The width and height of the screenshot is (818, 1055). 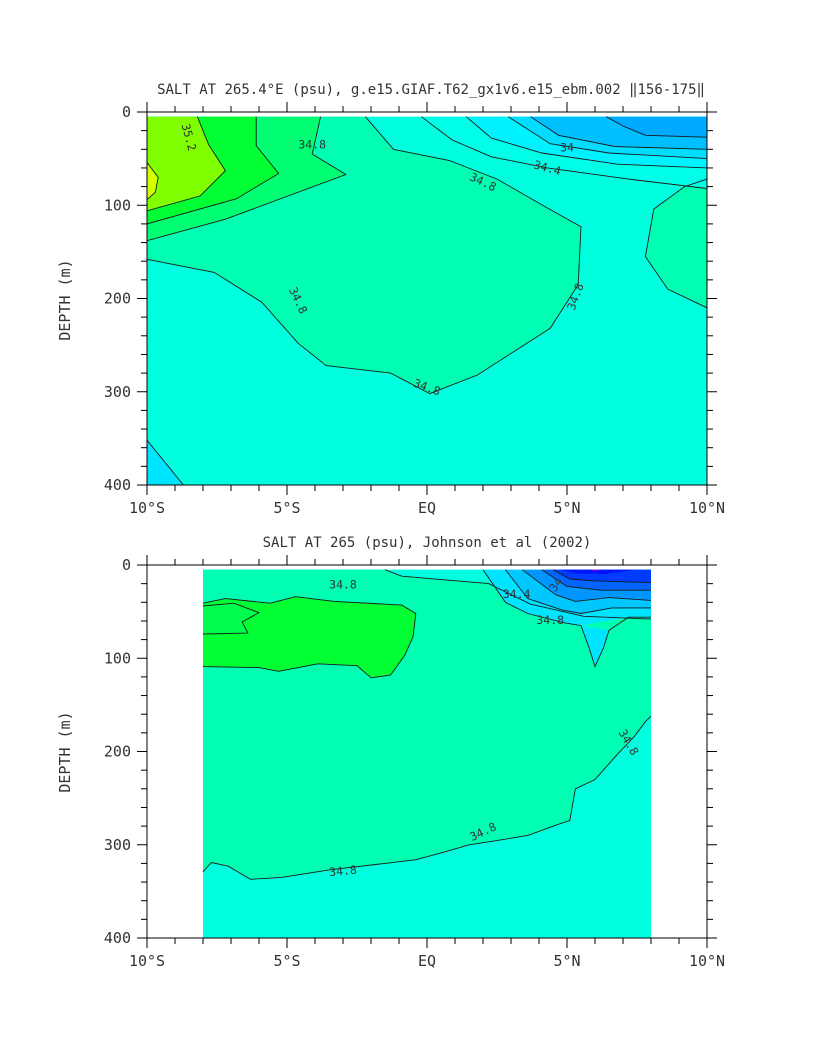 What do you see at coordinates (427, 543) in the screenshot?
I see `panel-title: SALT AT 265 (psu), Johnson et al (2002)` at bounding box center [427, 543].